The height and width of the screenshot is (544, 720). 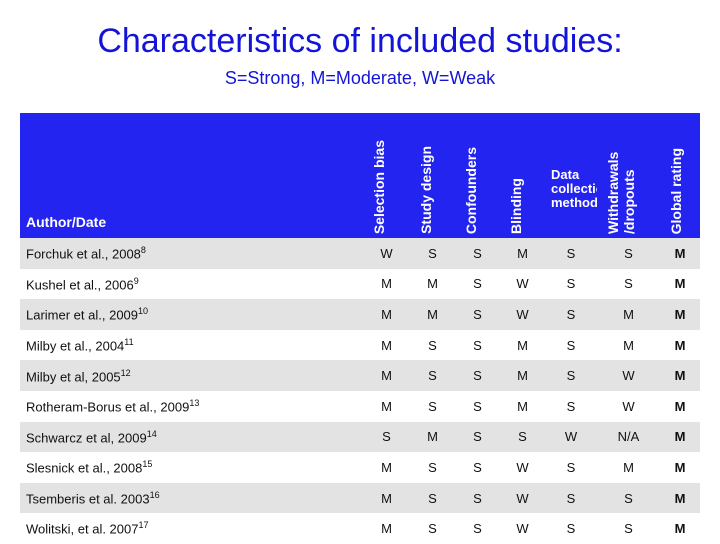 I want to click on table-row: Rotheram-Borus et al., 200913 M S S M S W M, so click(x=360, y=406).